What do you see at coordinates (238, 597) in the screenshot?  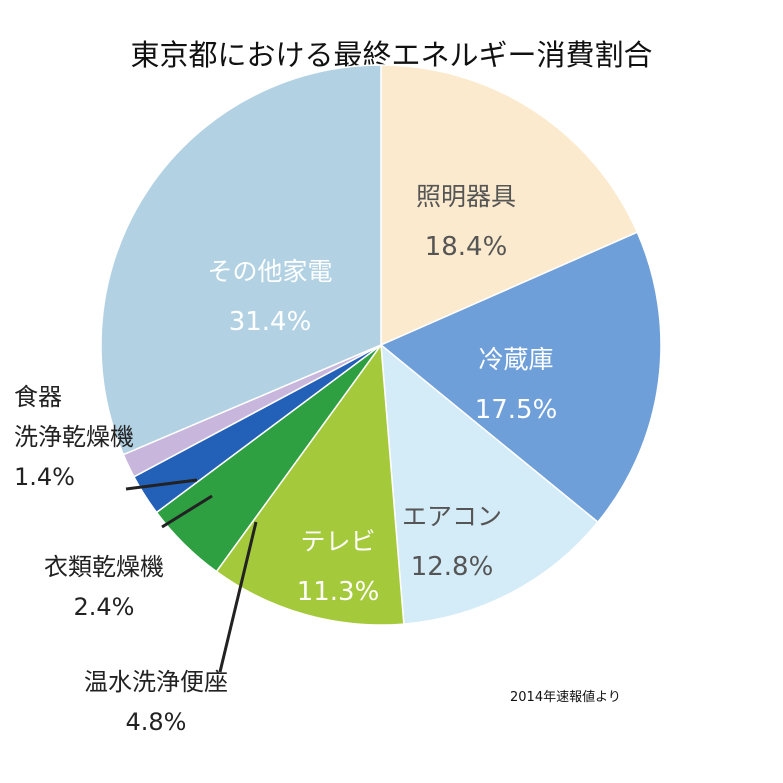 I see `leader-line-washlet` at bounding box center [238, 597].